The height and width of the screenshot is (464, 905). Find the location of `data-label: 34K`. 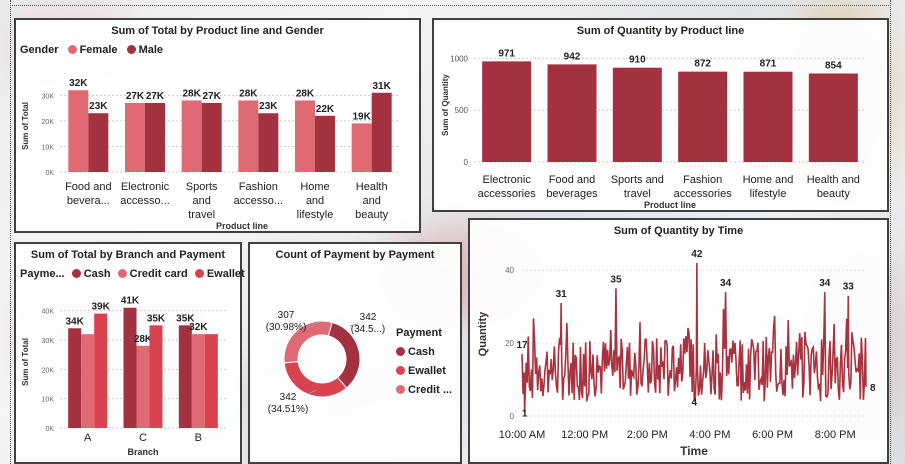

data-label: 34K is located at coordinates (74, 321).